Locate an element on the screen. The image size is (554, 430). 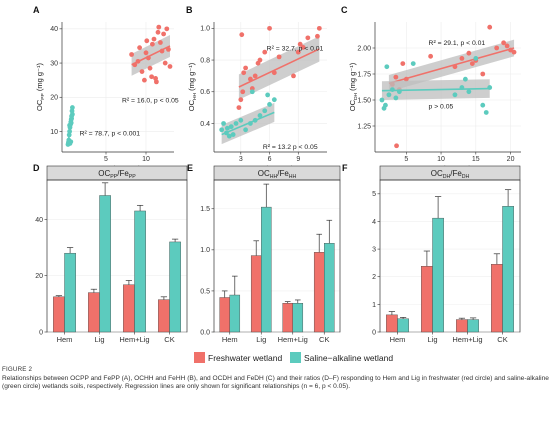
y-tick-label: 1.25 is located at coordinates (364, 126).